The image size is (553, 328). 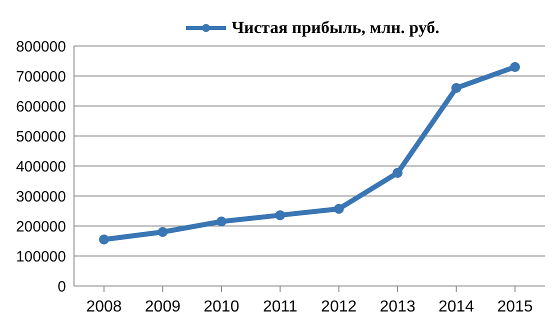 I want to click on x-tick-label: 2012, so click(x=339, y=307).